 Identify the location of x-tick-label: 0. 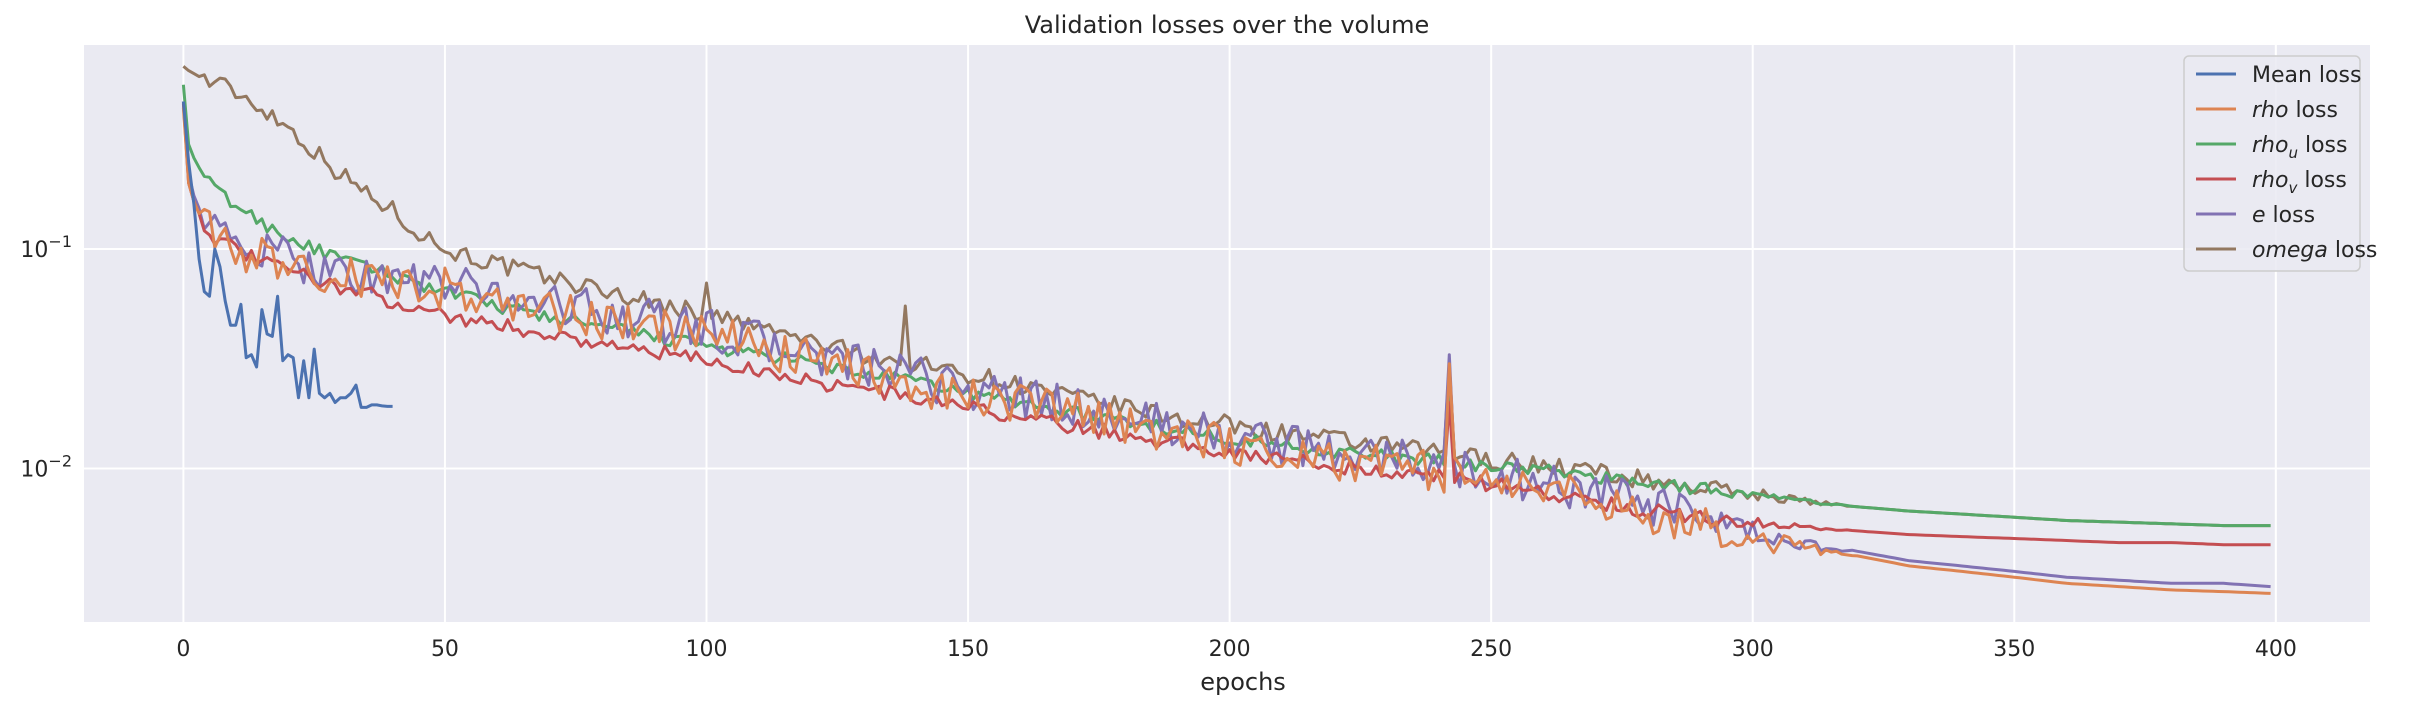
(183, 649).